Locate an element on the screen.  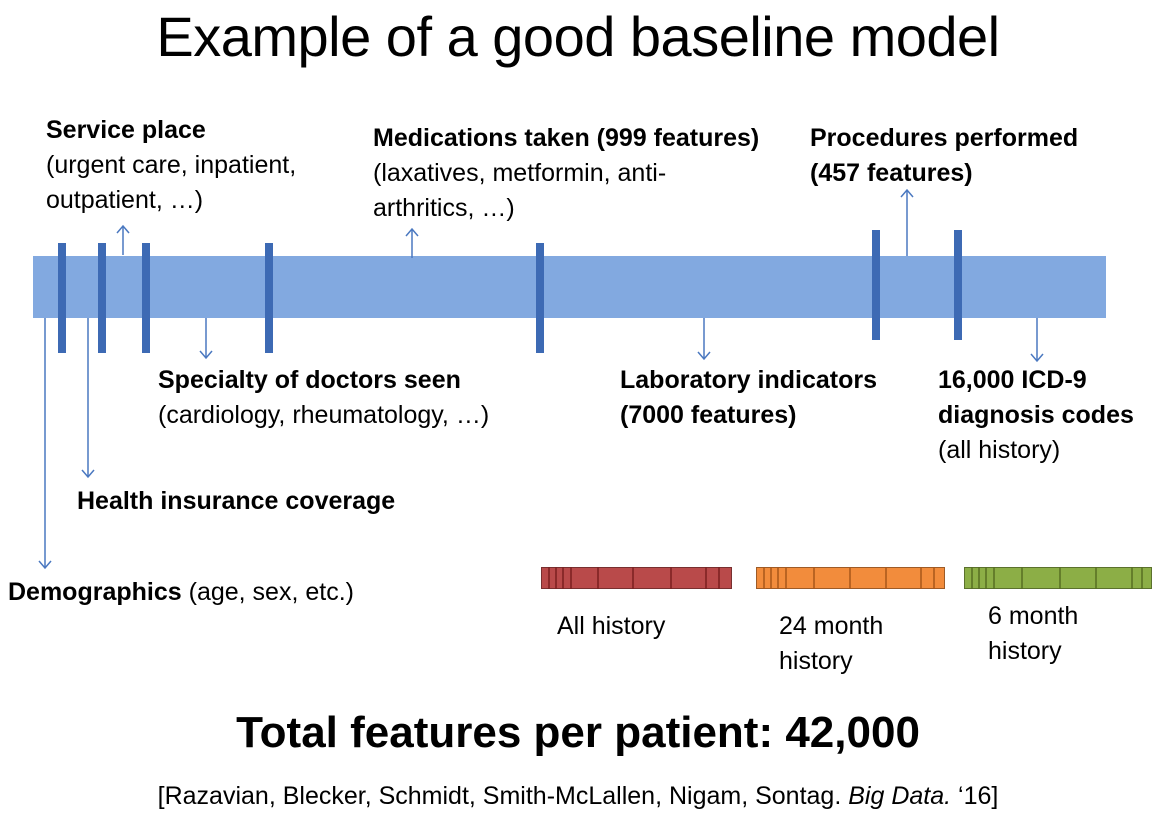
24-month-history-bar is located at coordinates (850, 578).